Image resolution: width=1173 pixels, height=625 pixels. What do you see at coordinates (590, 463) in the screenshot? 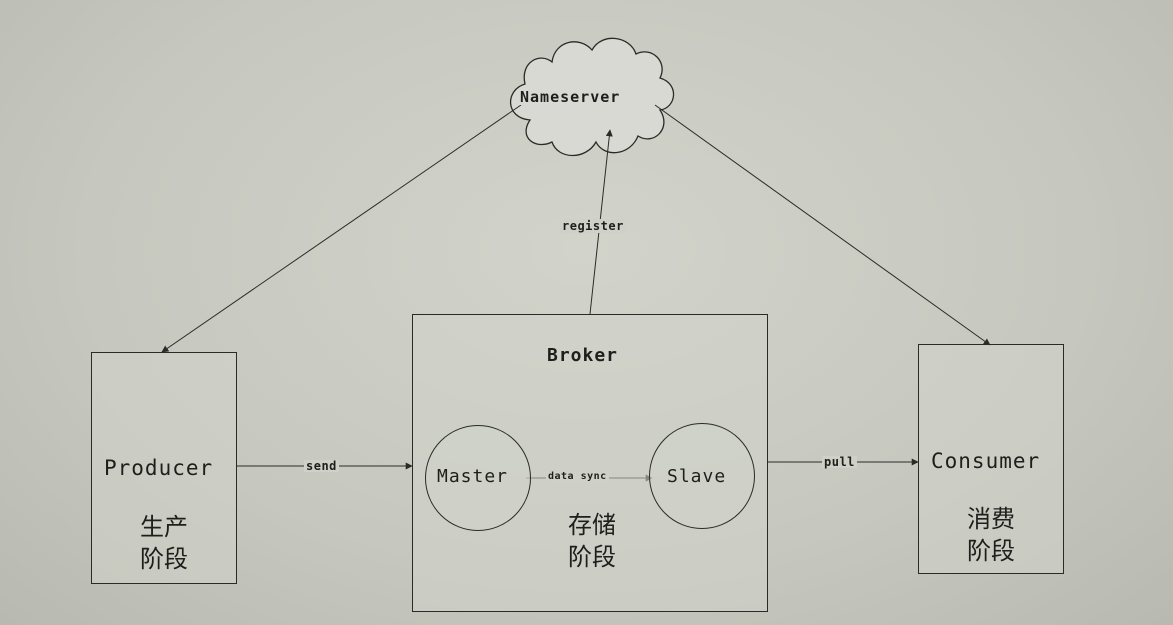
I see `broker-box: Broker Master Slave 存储 阶段` at bounding box center [590, 463].